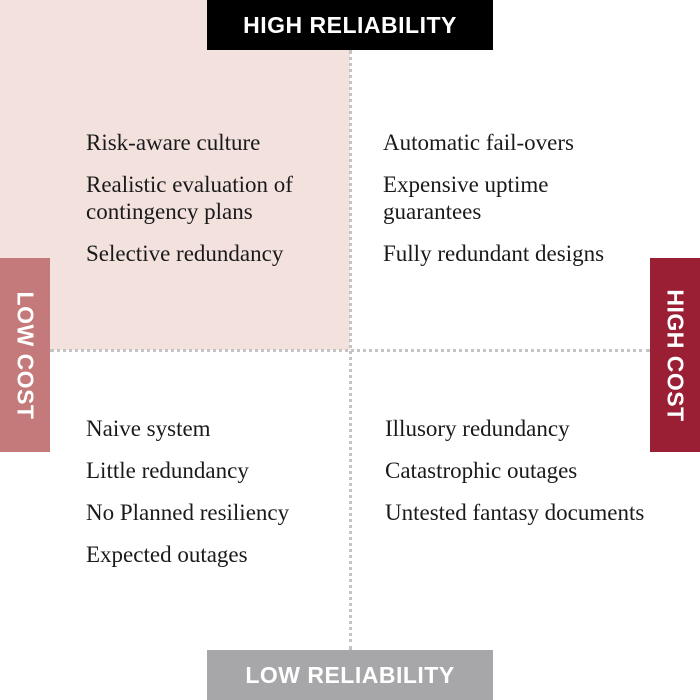 Image resolution: width=700 pixels, height=700 pixels. I want to click on list-item: Fully redundant designs, so click(494, 253).